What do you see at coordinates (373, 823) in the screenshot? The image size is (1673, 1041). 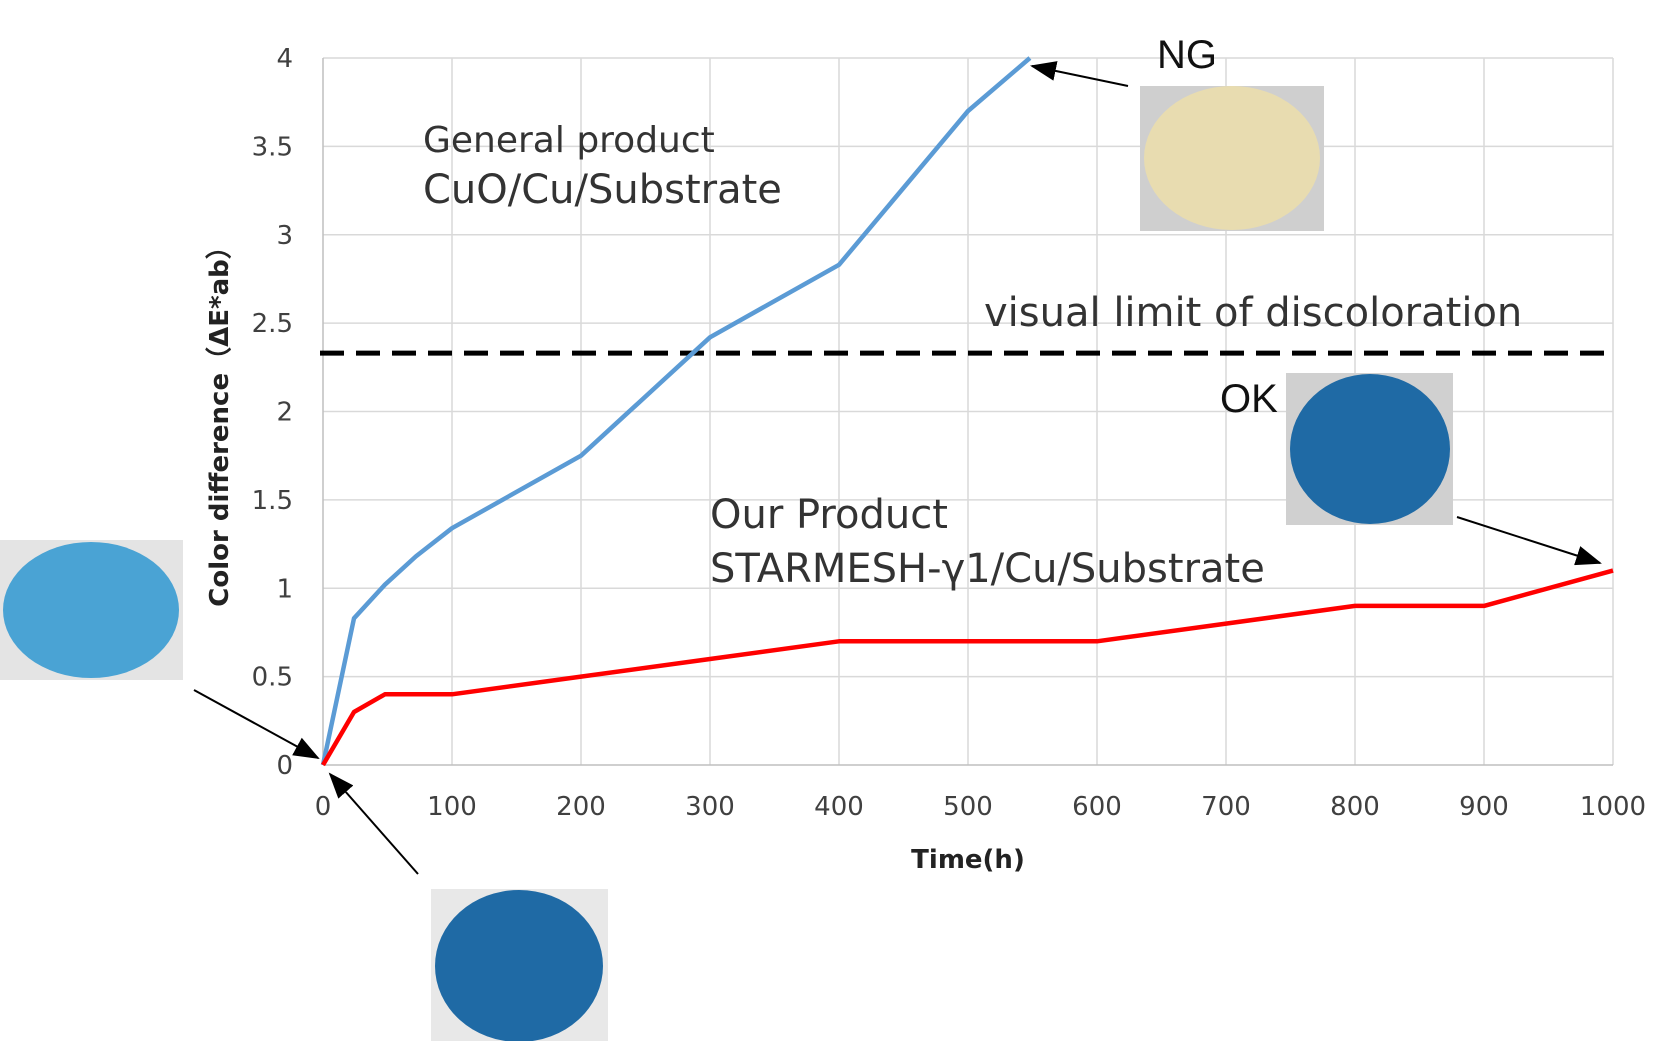 I see `arrow-bottom-wafer` at bounding box center [373, 823].